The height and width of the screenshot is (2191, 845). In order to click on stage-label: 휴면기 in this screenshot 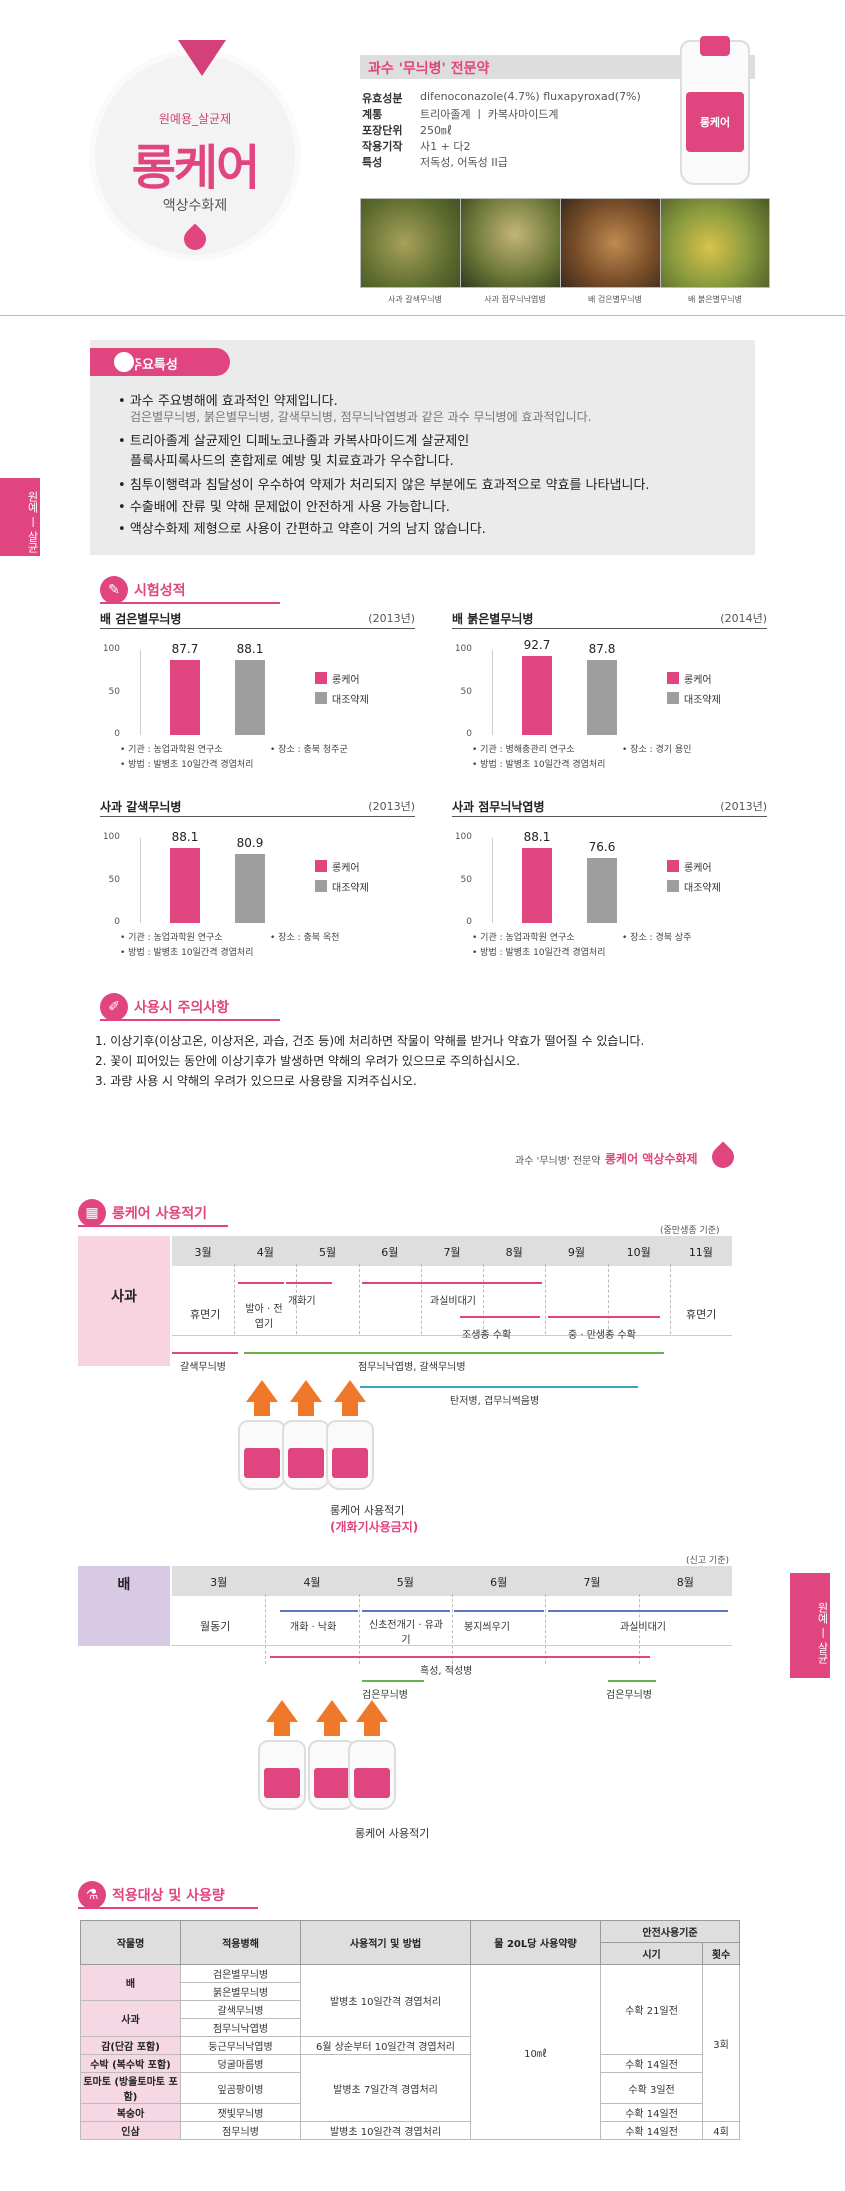, I will do `click(205, 1314)`.